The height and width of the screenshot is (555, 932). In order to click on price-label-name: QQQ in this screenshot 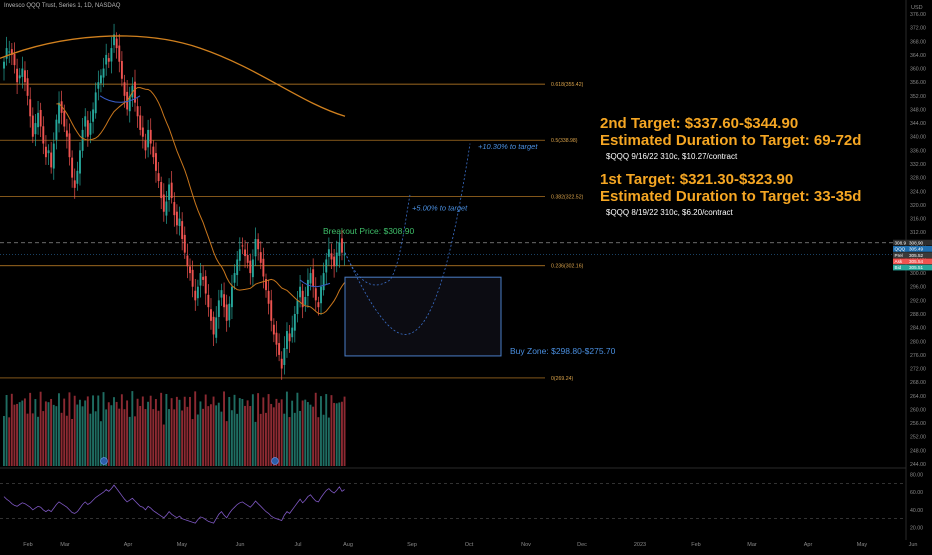, I will do `click(900, 249)`.